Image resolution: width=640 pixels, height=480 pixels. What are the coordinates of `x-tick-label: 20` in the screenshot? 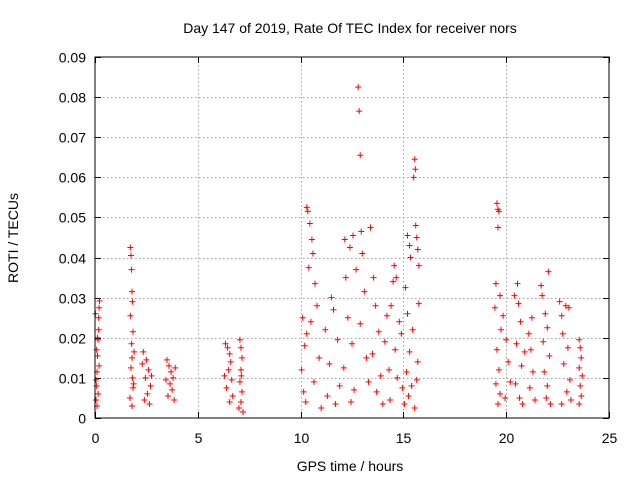 It's located at (507, 438).